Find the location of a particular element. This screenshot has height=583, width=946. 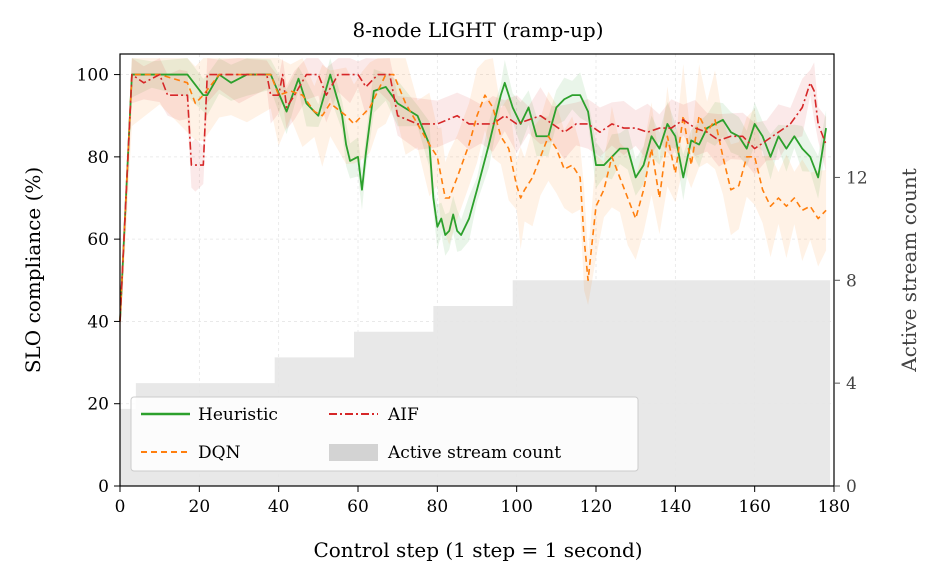

y2-axis-label: Active stream count is located at coordinates (909, 270).